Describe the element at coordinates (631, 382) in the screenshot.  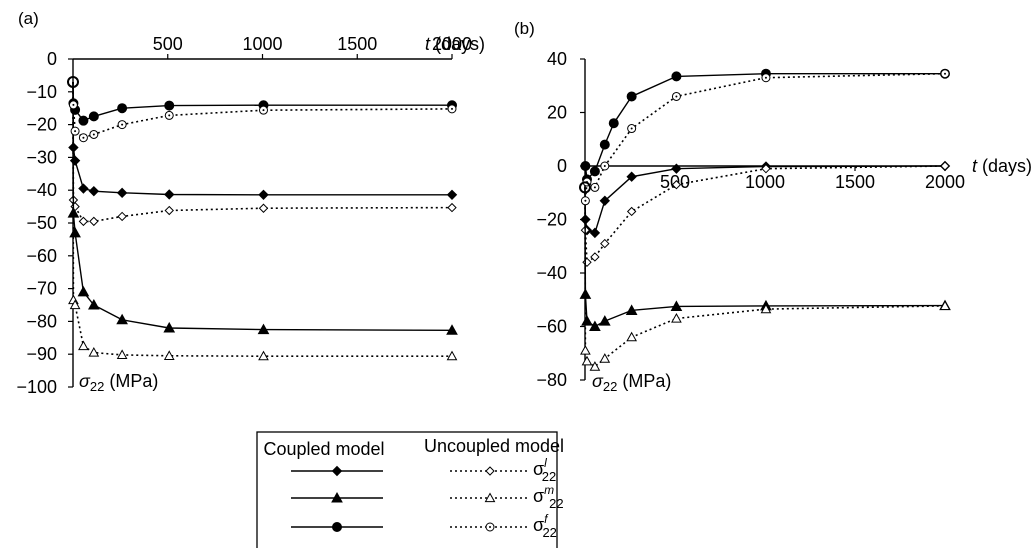
I see `panel-b-ylabel: σ22 (MPa)` at that location.